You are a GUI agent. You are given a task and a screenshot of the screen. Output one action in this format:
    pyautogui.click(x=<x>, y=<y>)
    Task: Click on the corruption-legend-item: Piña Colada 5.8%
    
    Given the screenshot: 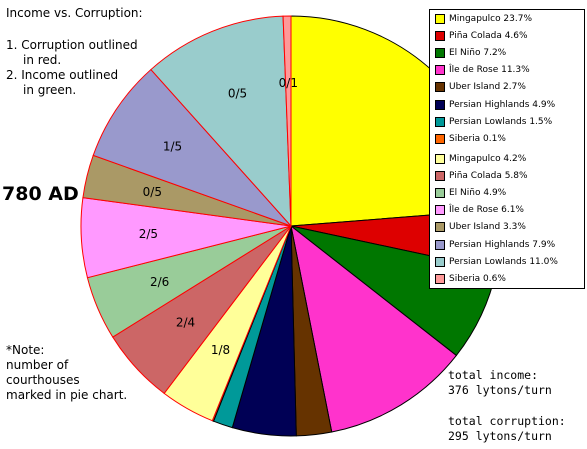 What is the action you would take?
    pyautogui.click(x=507, y=175)
    